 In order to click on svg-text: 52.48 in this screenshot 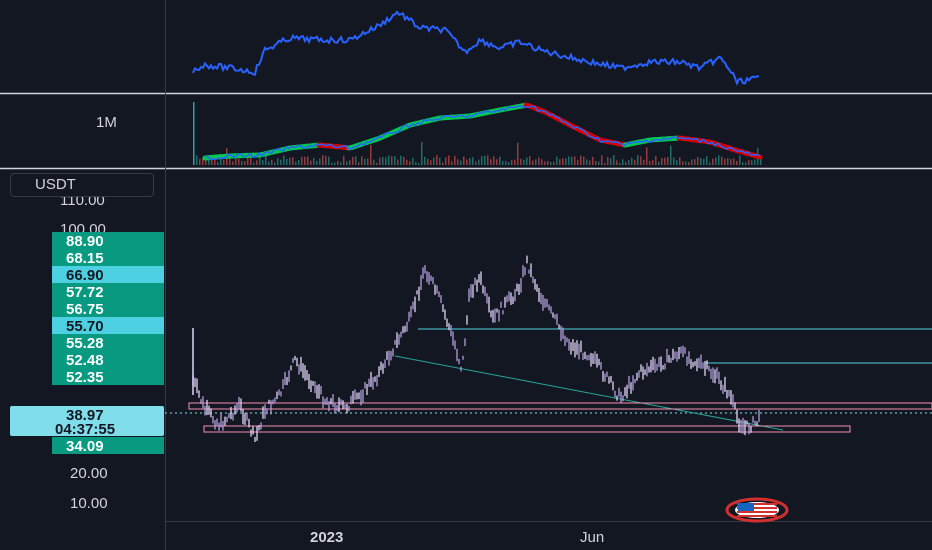, I will do `click(85, 360)`.